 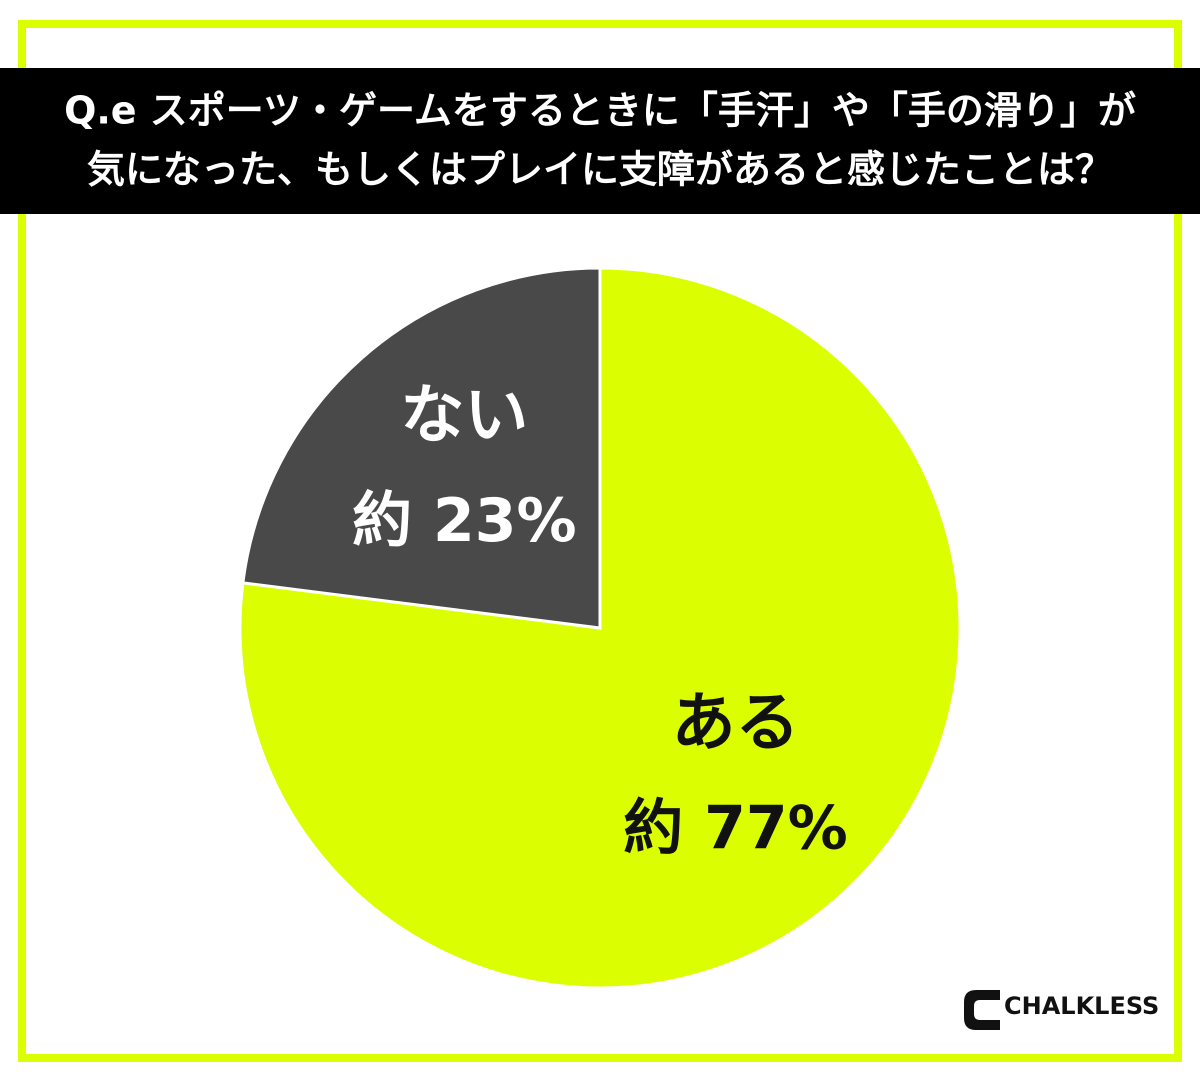 I want to click on chart-title: Q.e スポーツ・ゲームをするときに「手汗」や「手の滑り」が, so click(x=600, y=111).